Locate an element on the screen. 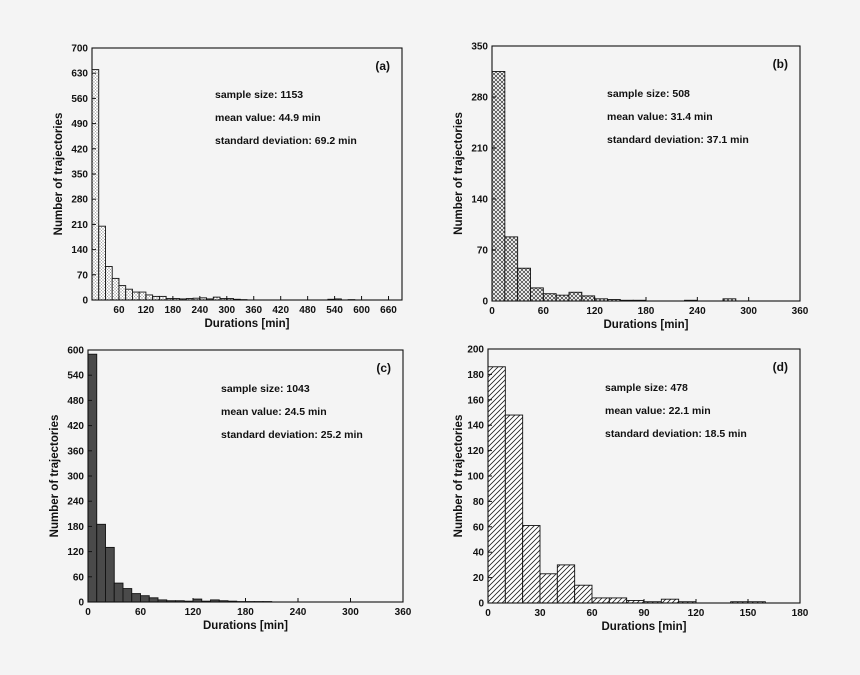  mean-value-text: mean value: 24.5 min is located at coordinates (274, 412).